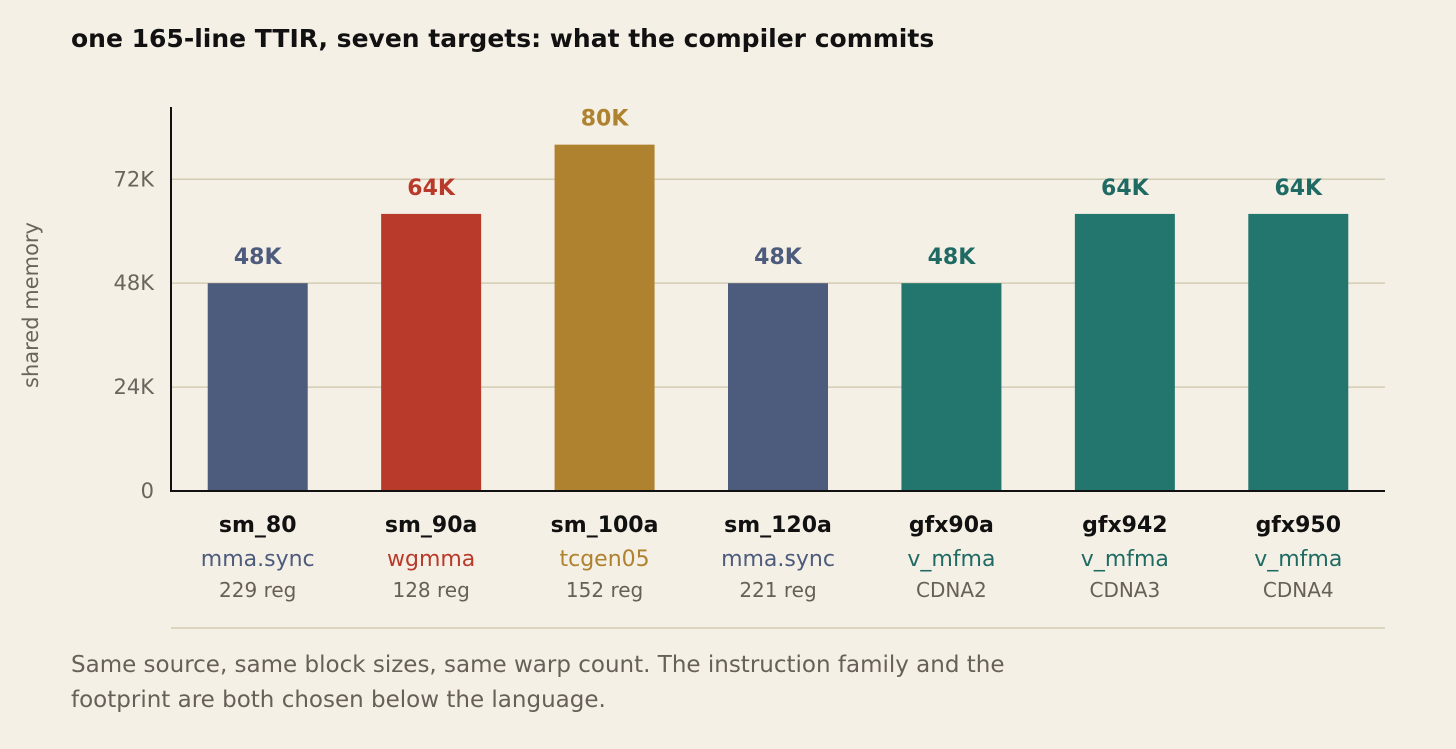 The width and height of the screenshot is (1456, 749). What do you see at coordinates (147, 491) in the screenshot?
I see `y-tick-label: 0` at bounding box center [147, 491].